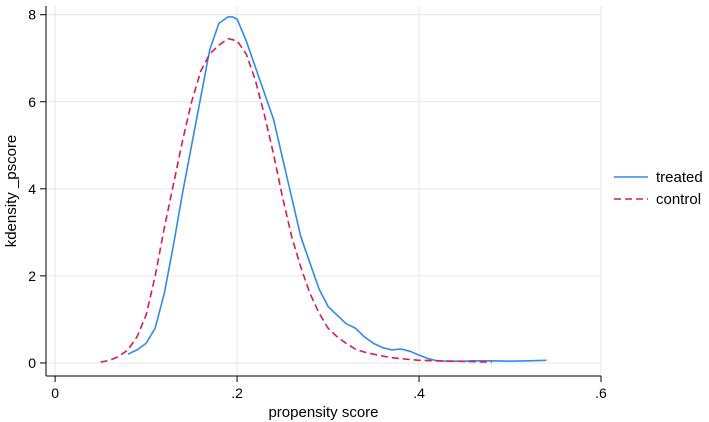  Describe the element at coordinates (32, 189) in the screenshot. I see `y-tick-label: 4` at that location.